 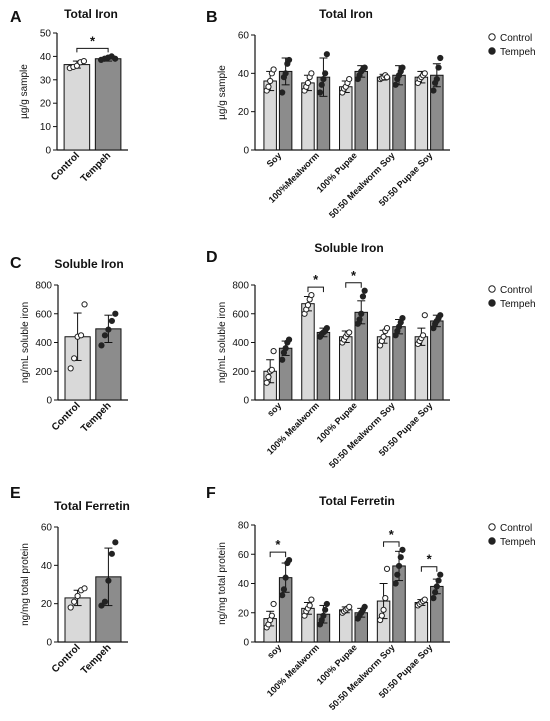 What do you see at coordinates (46, 127) in the screenshot?
I see `y-tick-label: 10` at bounding box center [46, 127].